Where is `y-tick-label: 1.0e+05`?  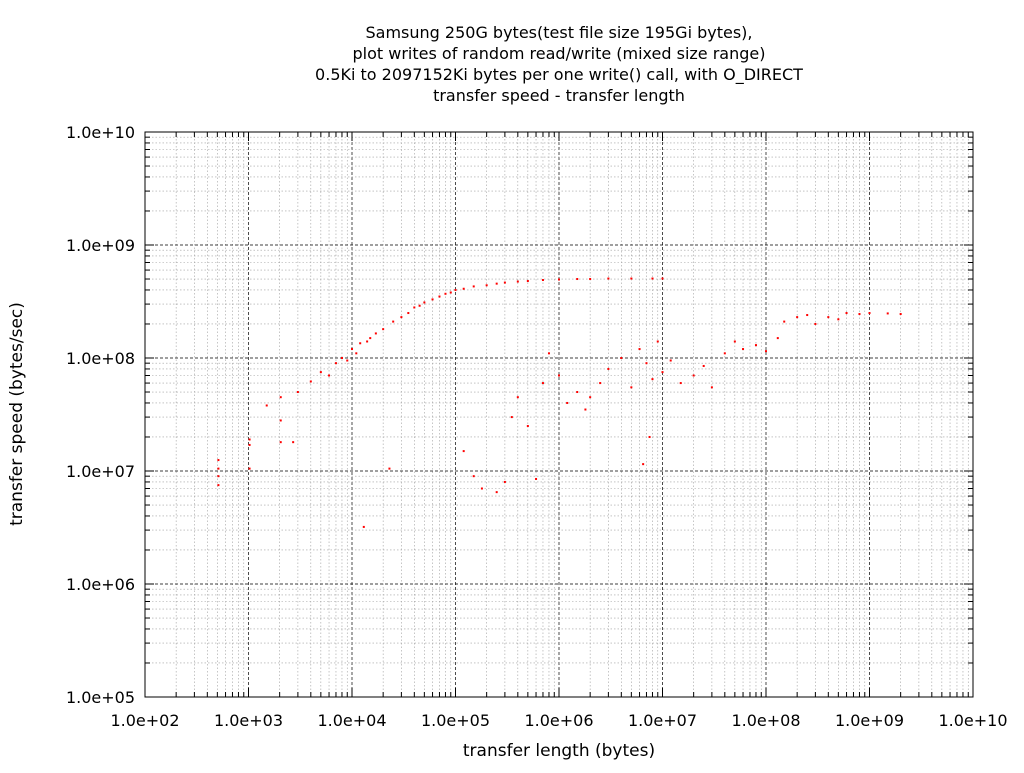 y-tick-label: 1.0e+05 is located at coordinates (100, 697).